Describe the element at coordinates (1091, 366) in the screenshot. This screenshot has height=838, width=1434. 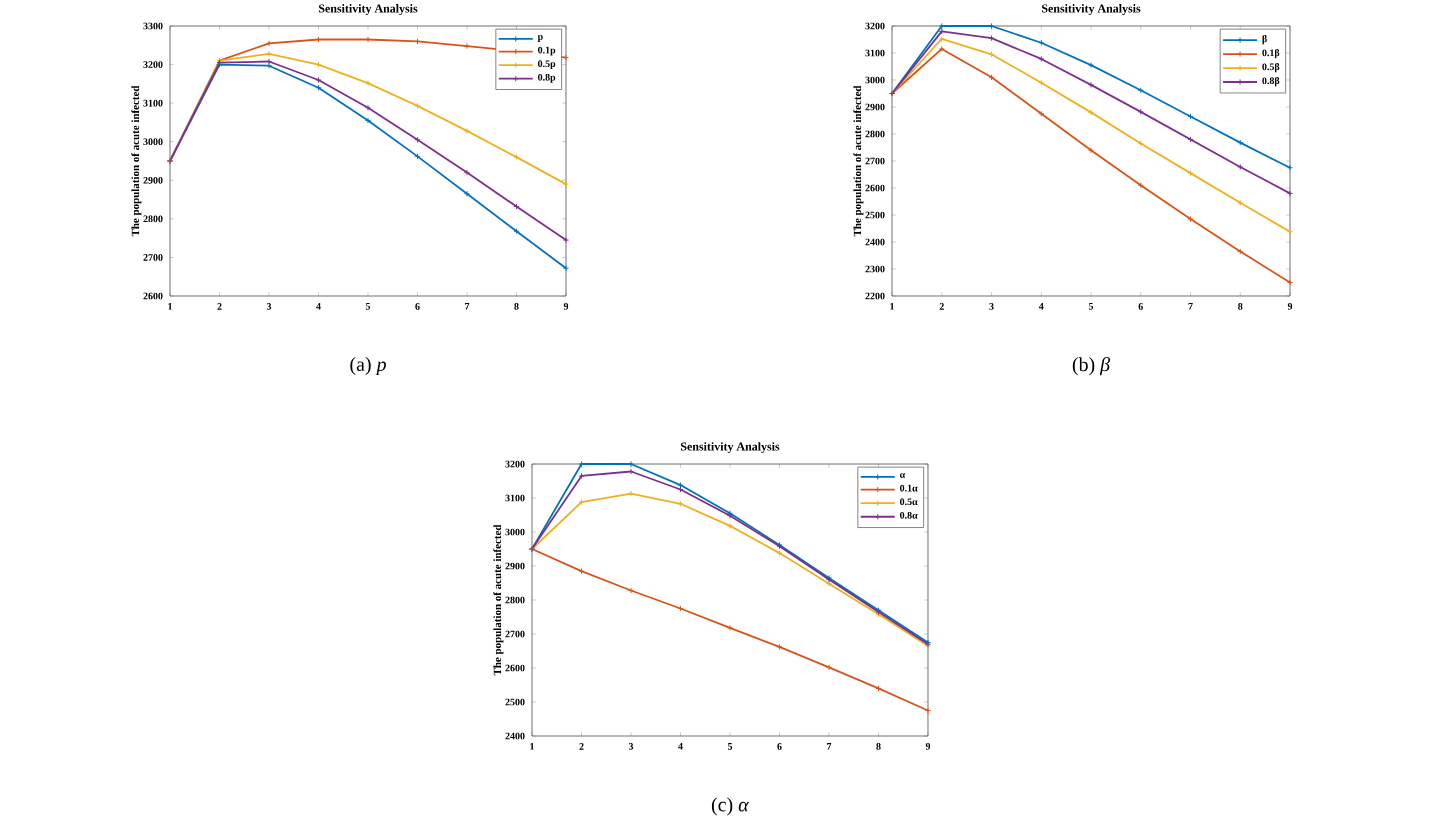
I see `text: (b) β` at that location.